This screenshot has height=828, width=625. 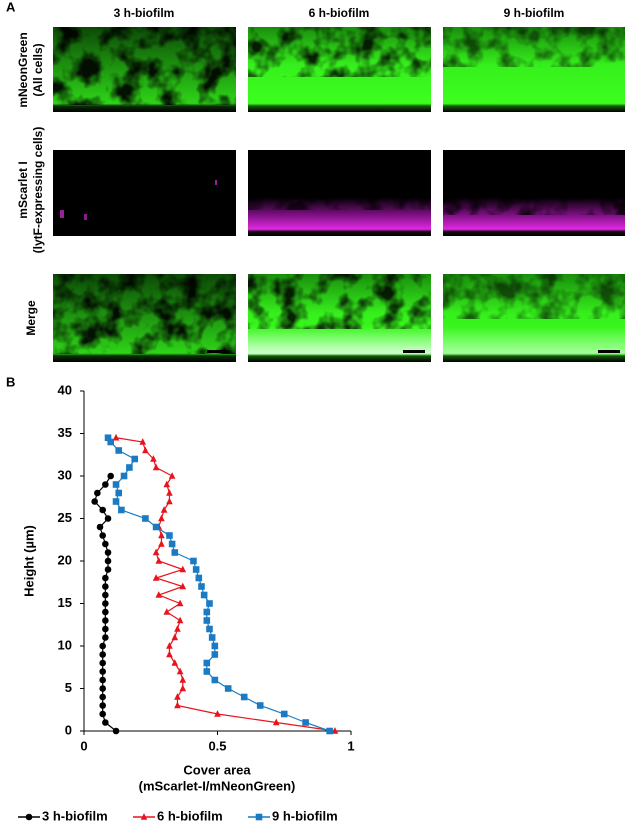 What do you see at coordinates (339, 13) in the screenshot?
I see `column-header: 6 h-biofilm` at bounding box center [339, 13].